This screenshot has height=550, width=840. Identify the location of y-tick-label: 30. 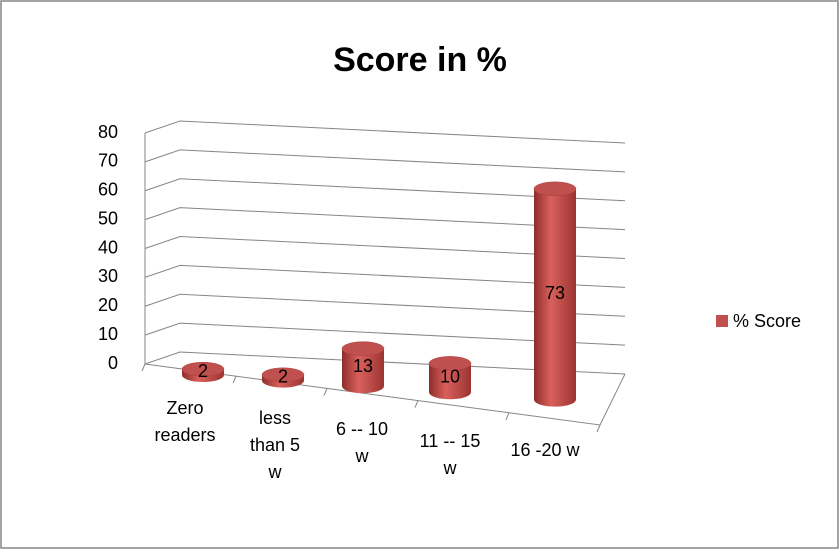
(108, 276).